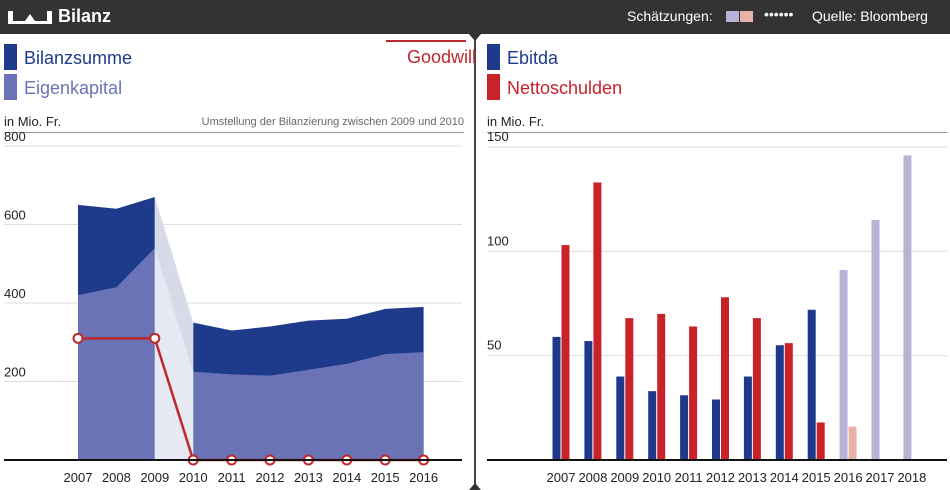 Image resolution: width=950 pixels, height=490 pixels. I want to click on x-tick-right-2013: 2013, so click(752, 477).